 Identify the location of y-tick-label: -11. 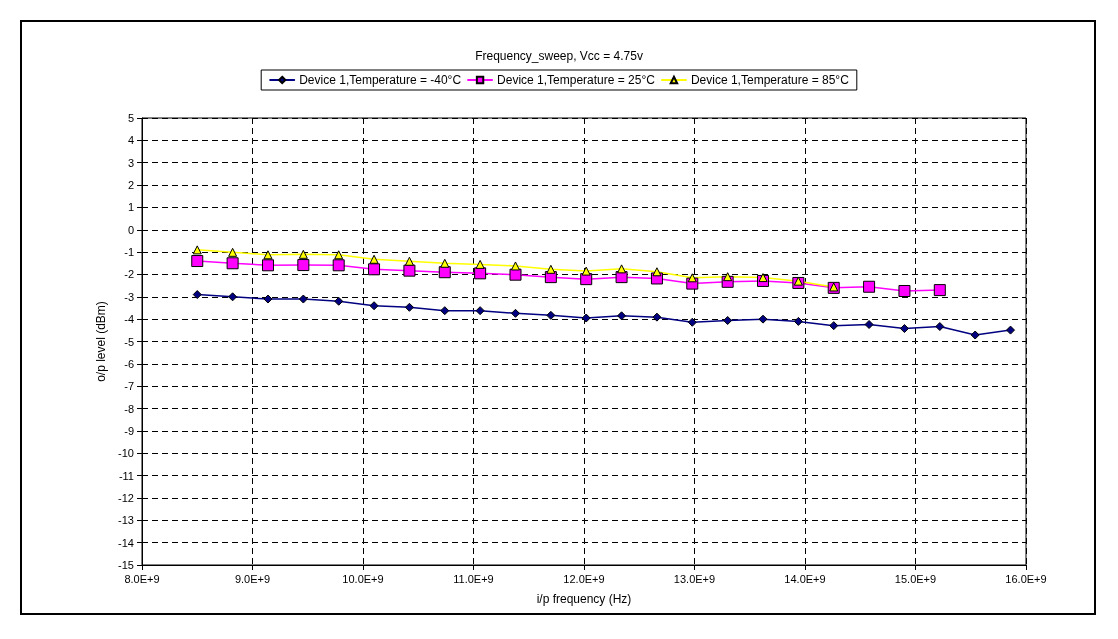
(126, 475).